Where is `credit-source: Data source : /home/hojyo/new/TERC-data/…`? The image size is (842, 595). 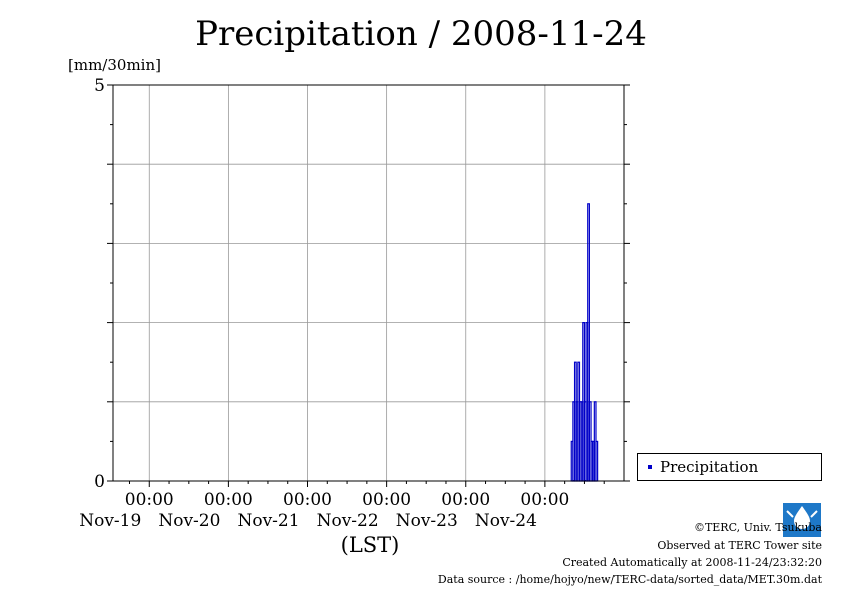 credit-source: Data source : /home/hojyo/new/TERC-data/… is located at coordinates (629, 579).